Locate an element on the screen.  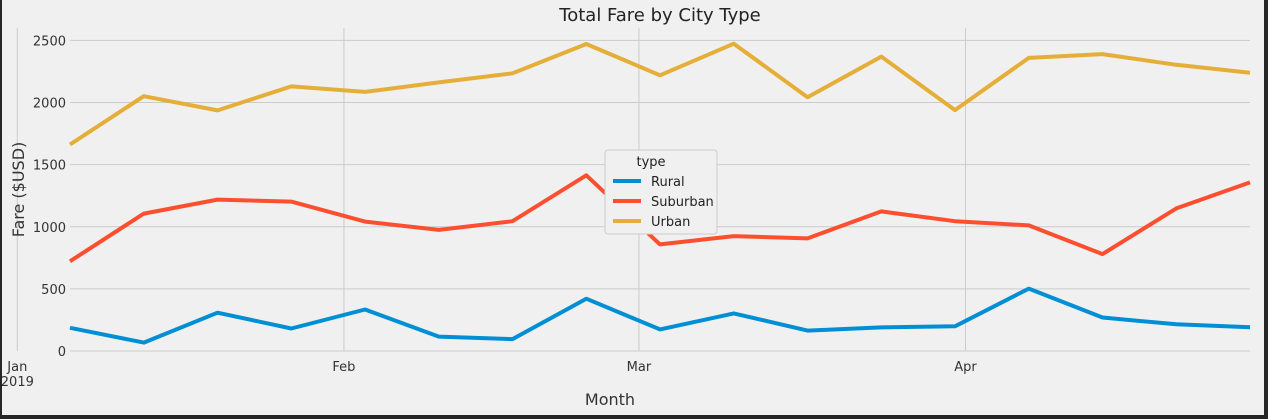
y-axis-label: Fare ($USD) is located at coordinates (18, 190).